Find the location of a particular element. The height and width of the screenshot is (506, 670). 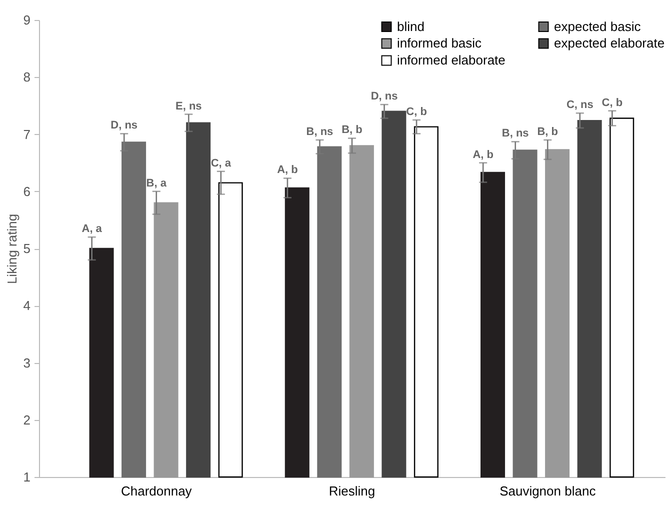

y-tick-label: 7 is located at coordinates (26, 134).